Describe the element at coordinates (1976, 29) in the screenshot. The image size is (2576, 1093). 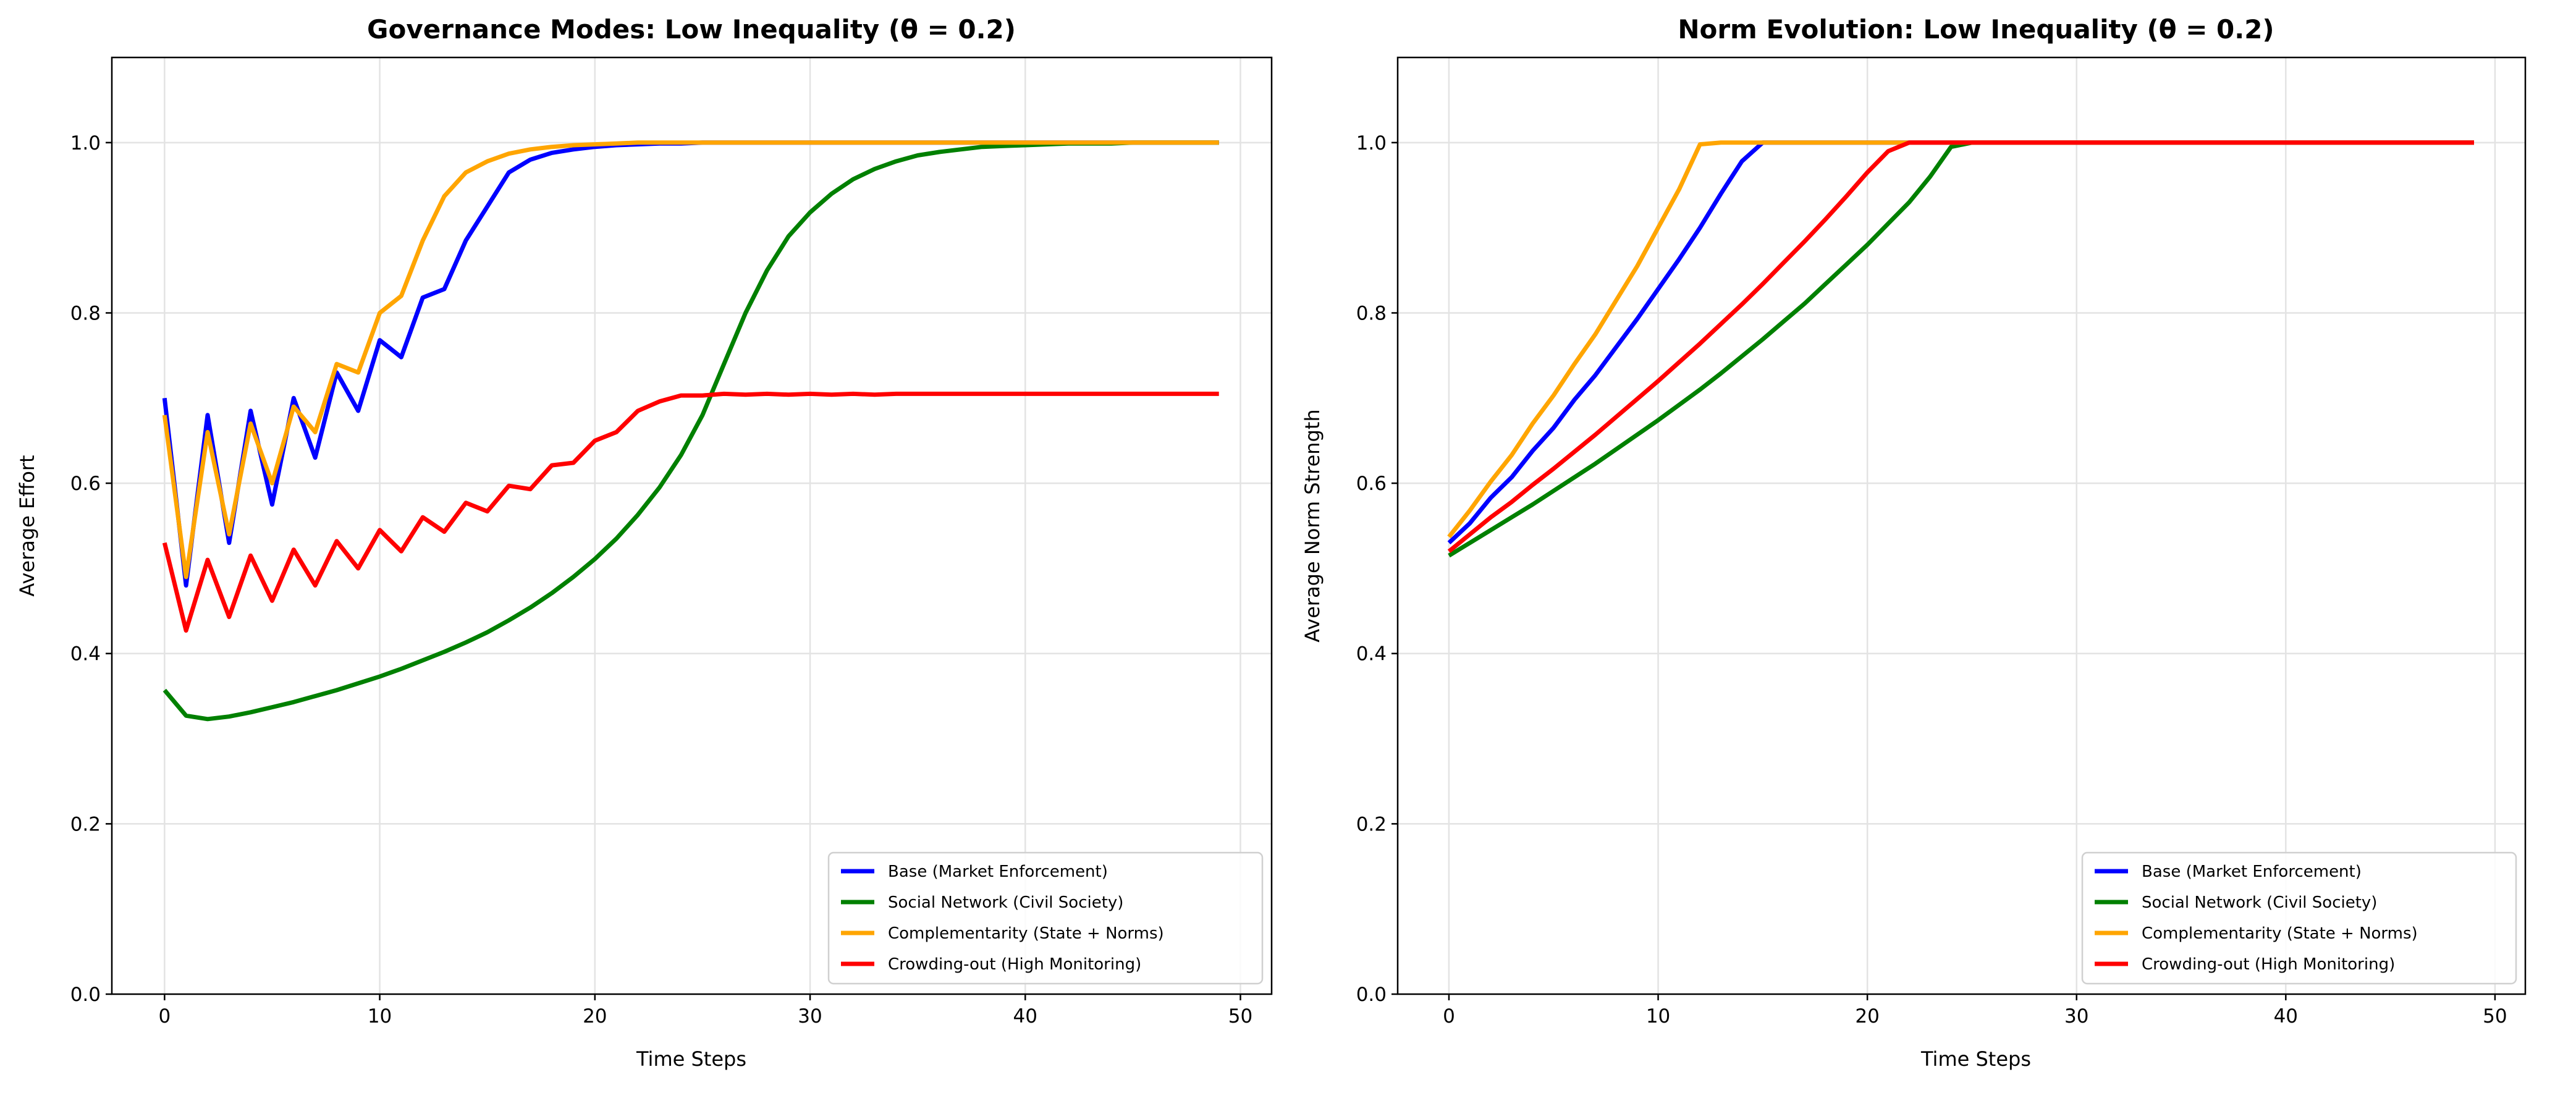
I see `chart-title: Norm Evolution: Low Inequality (θ = 0.2)` at that location.